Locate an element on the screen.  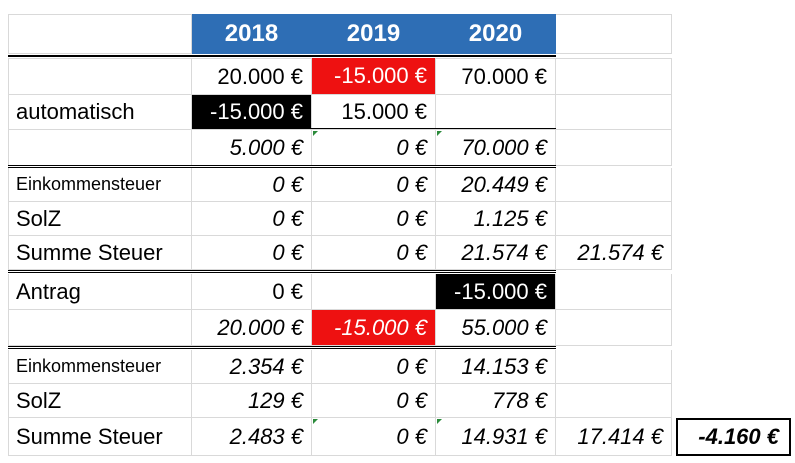
automatisch-summe-total: 21.574 € is located at coordinates (614, 253).